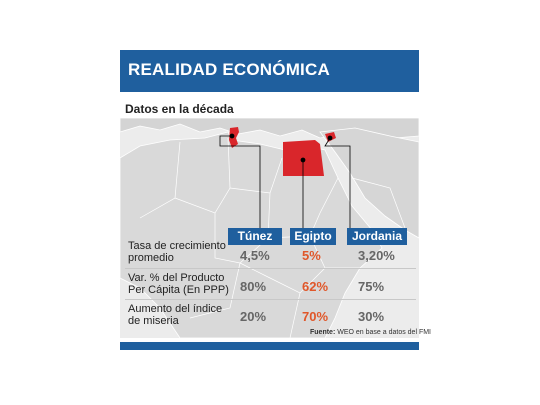 This screenshot has height=405, width=540. Describe the element at coordinates (269, 346) in the screenshot. I see `footer-bar` at that location.